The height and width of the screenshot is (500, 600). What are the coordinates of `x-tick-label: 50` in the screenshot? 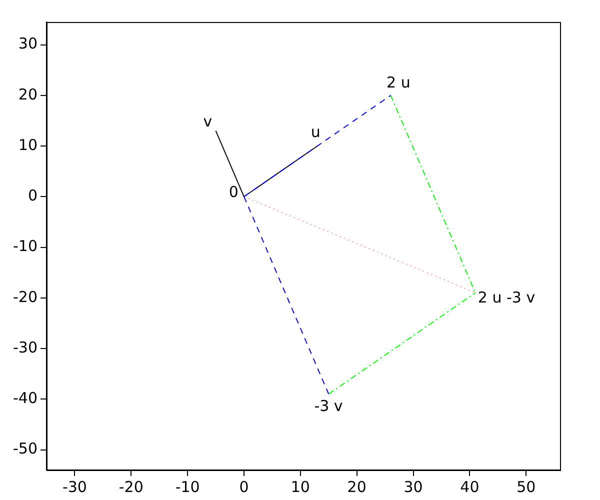 It's located at (526, 487).